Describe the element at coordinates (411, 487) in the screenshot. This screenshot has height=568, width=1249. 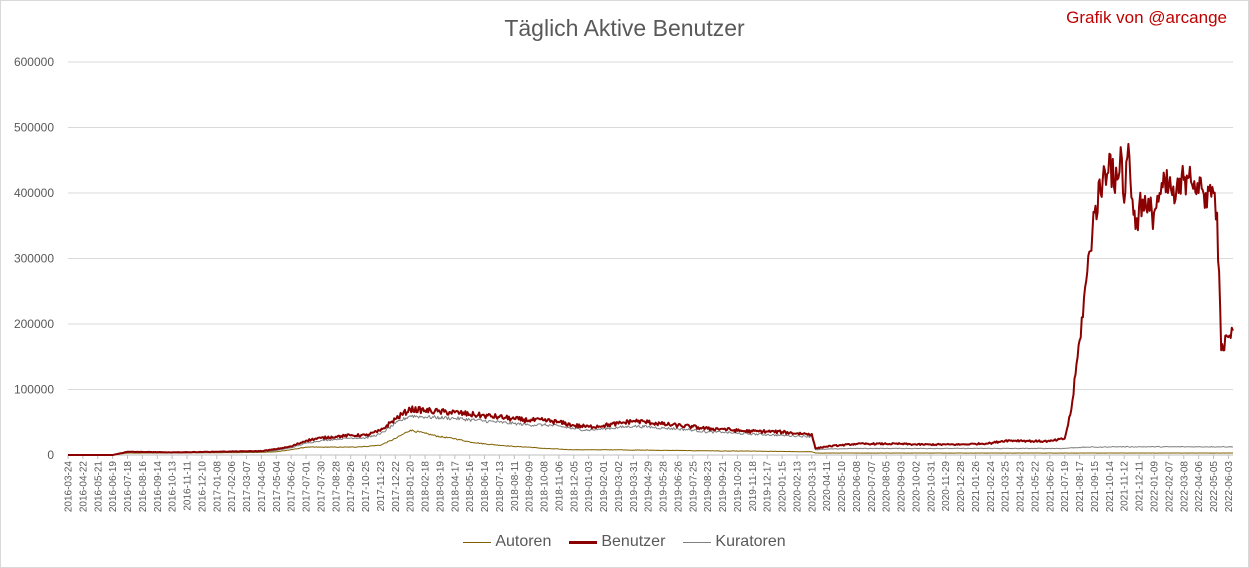
I see `x-tick-label: 2018-01-20` at that location.